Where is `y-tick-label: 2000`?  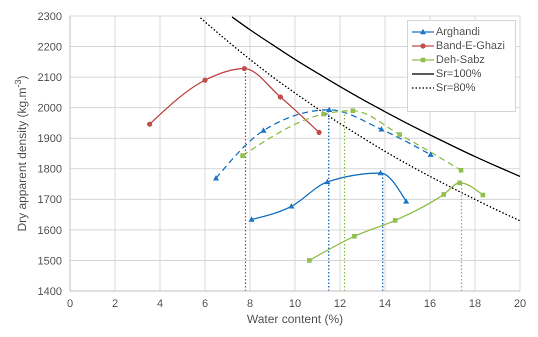 y-tick-label: 2000 is located at coordinates (50, 108).